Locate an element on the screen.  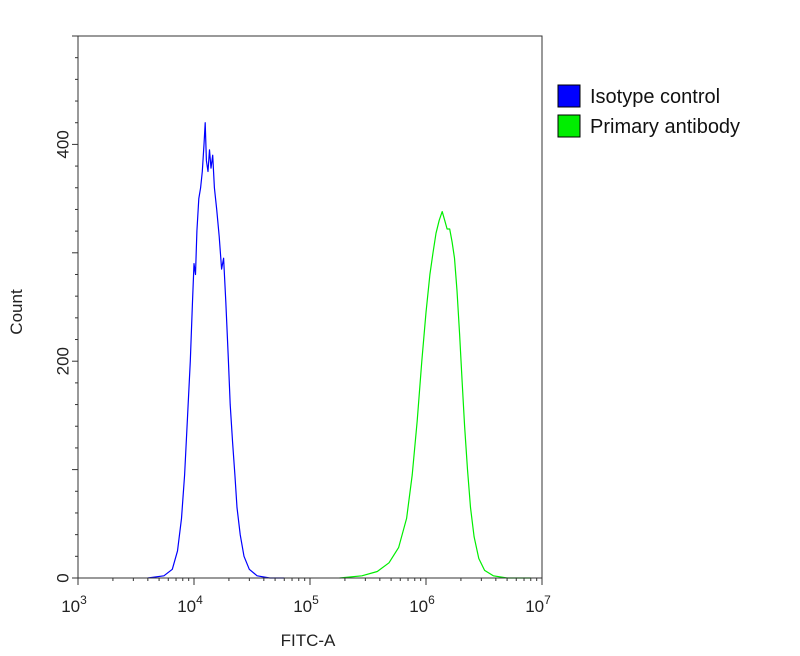
x-tick-label: 10⁷ is located at coordinates (538, 604).